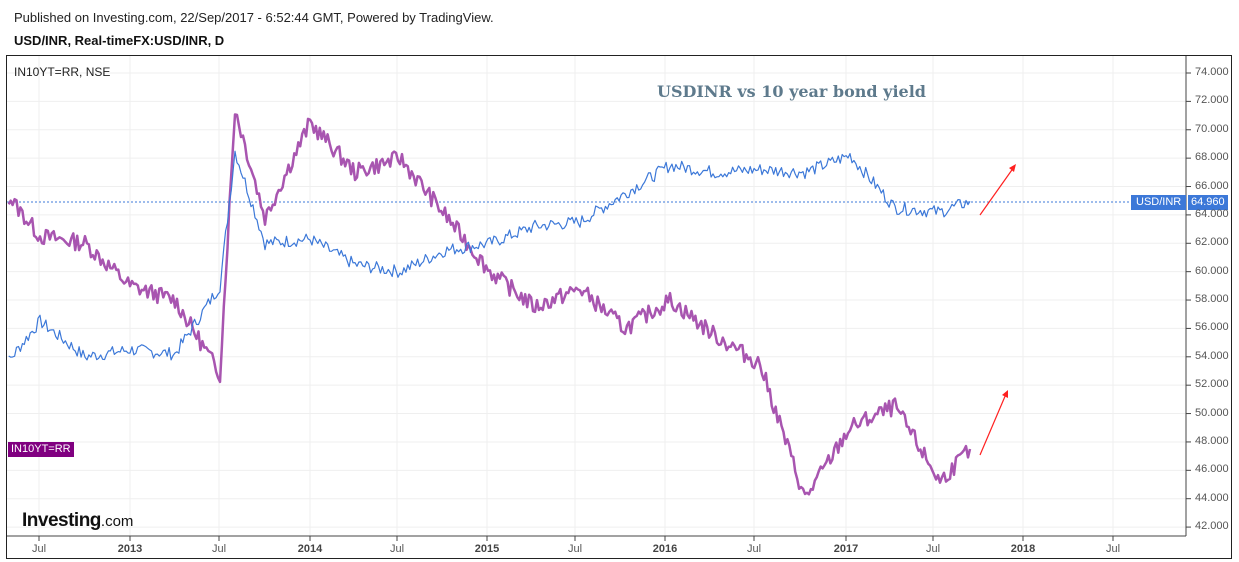 This screenshot has width=1239, height=562. Describe the element at coordinates (1212, 355) in the screenshot. I see `y-tick-label: 54.000` at that location.